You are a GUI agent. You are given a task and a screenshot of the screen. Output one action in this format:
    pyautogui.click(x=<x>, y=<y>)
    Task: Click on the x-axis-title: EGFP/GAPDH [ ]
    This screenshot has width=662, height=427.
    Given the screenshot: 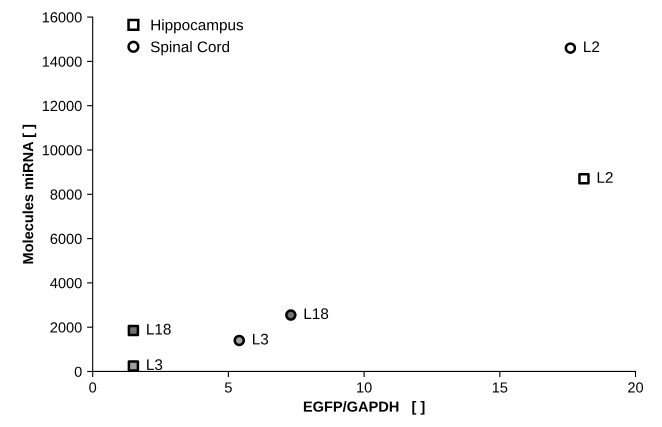 What is the action you would take?
    pyautogui.click(x=364, y=408)
    